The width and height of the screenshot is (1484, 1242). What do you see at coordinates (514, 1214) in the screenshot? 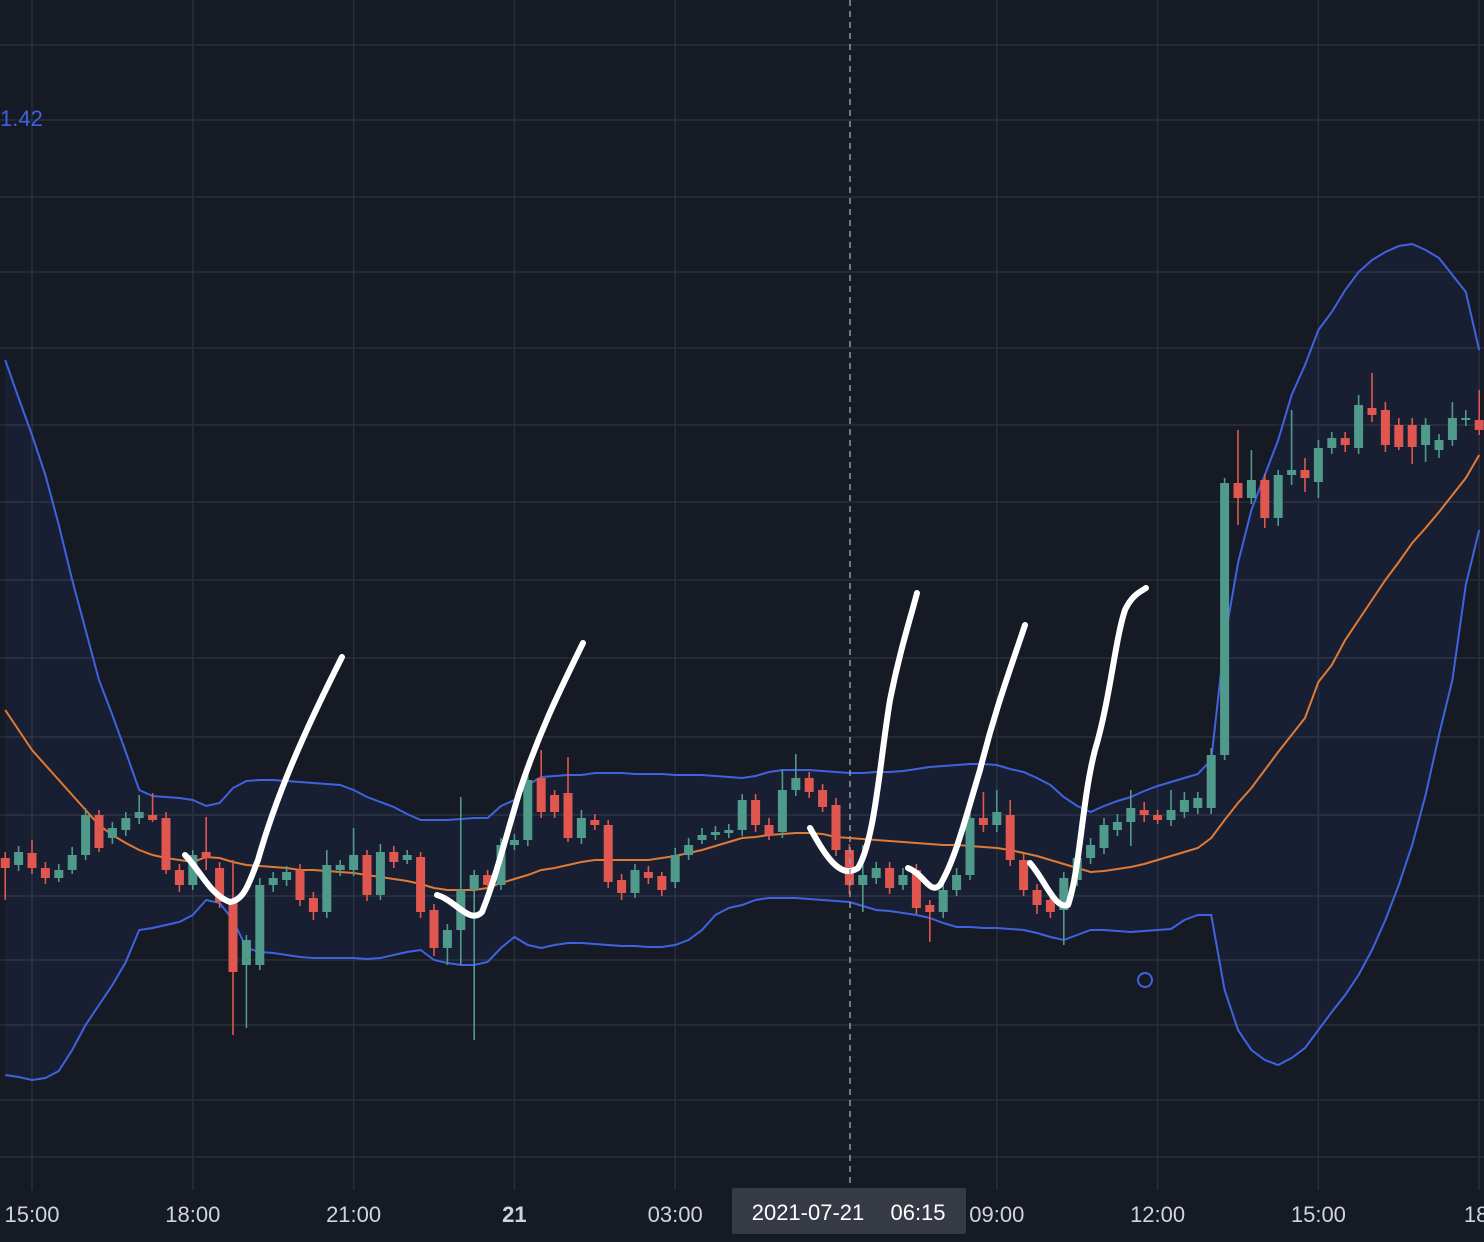
I see `x-tick-label: 21` at bounding box center [514, 1214].